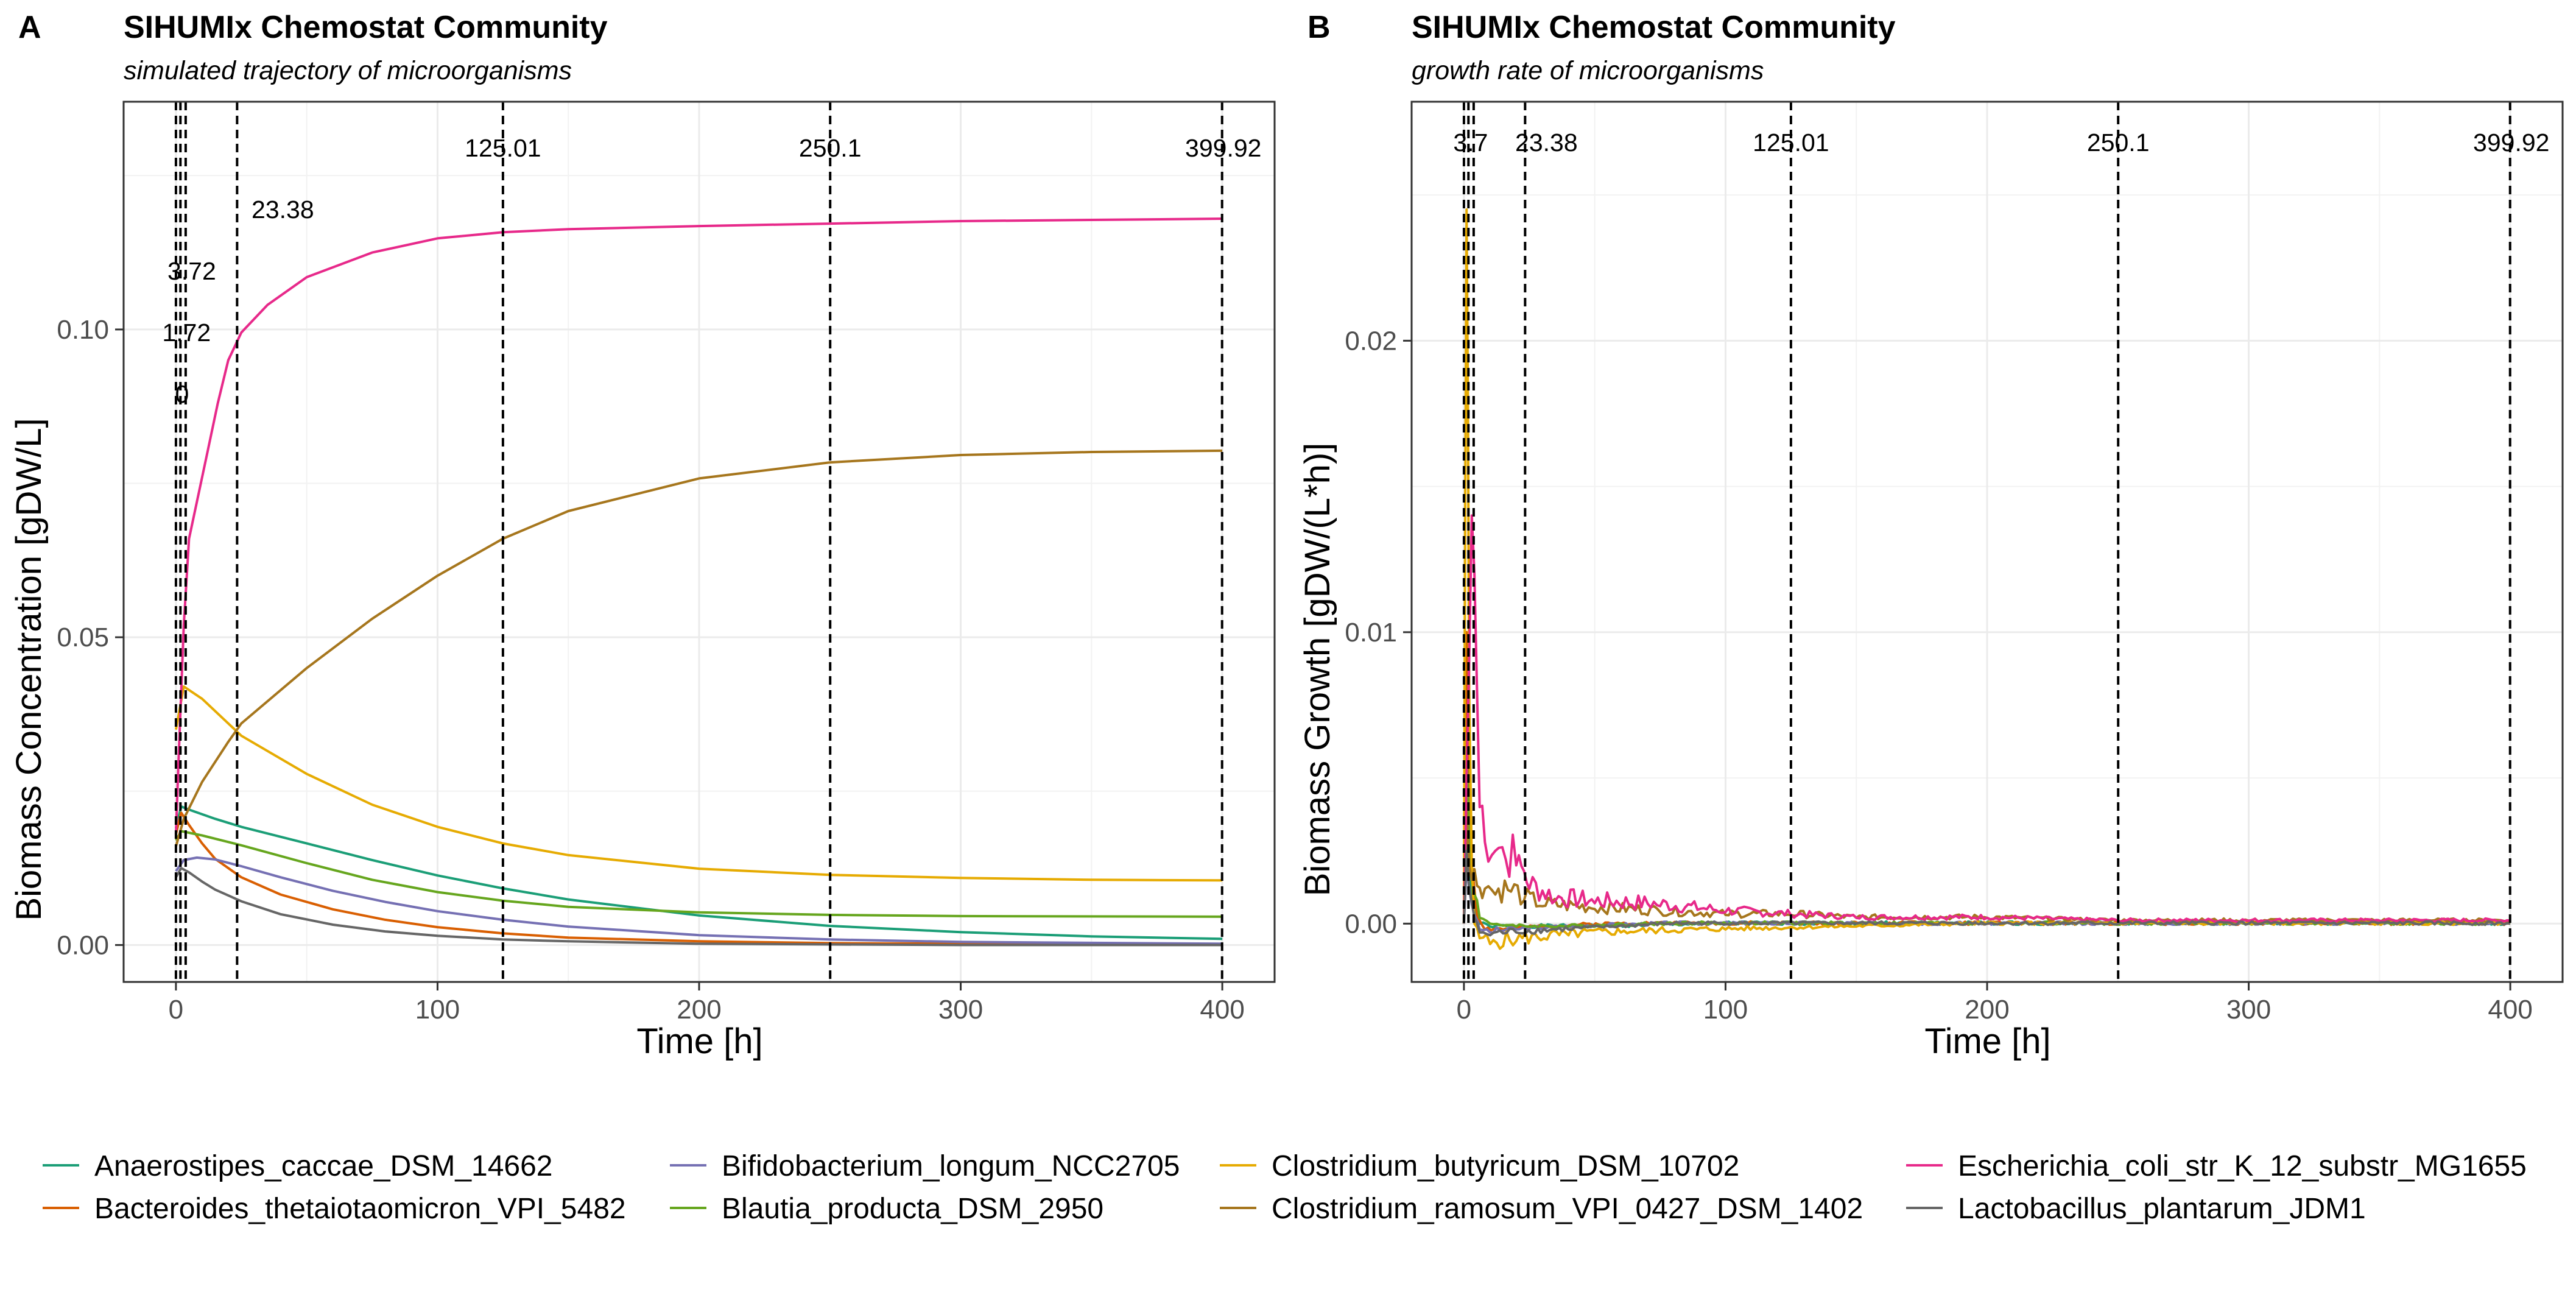 The width and height of the screenshot is (2576, 1292). What do you see at coordinates (191, 271) in the screenshot?
I see `panel-a-vline-label: 3.72` at bounding box center [191, 271].